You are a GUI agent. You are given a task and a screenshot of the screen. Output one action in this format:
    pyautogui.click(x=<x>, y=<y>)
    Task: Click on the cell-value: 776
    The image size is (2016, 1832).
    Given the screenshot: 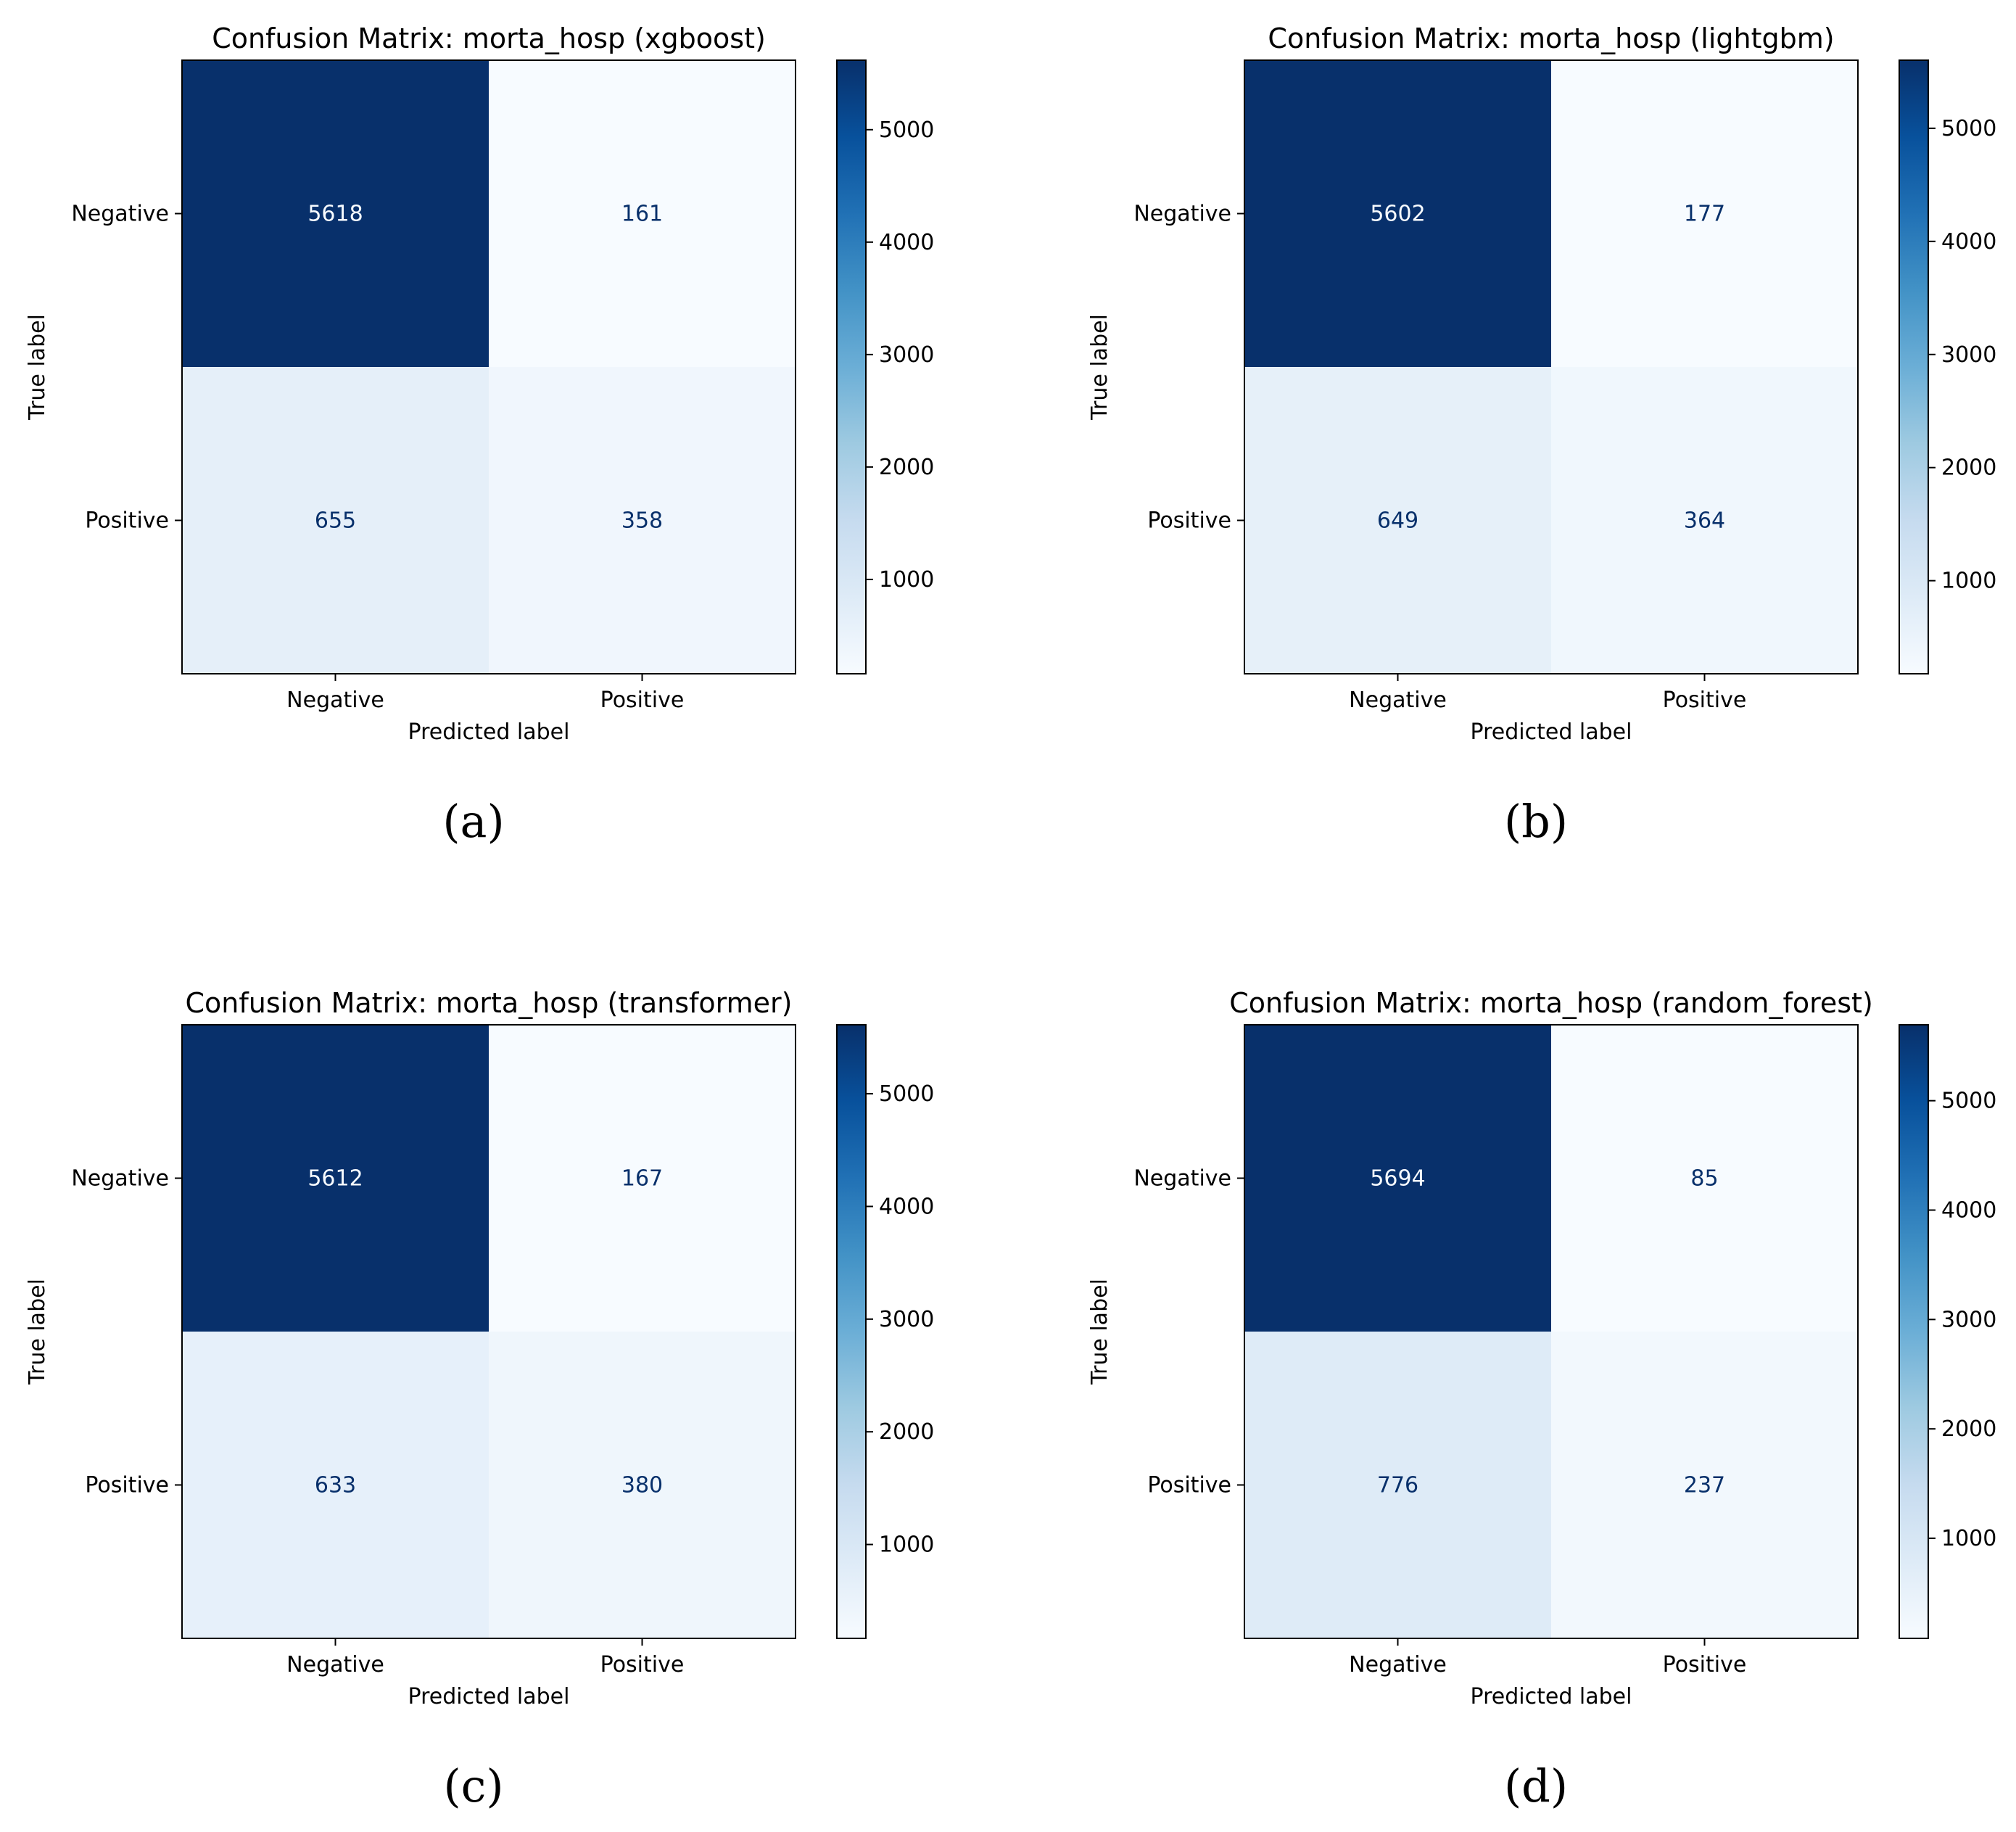 What is the action you would take?
    pyautogui.click(x=1397, y=1485)
    